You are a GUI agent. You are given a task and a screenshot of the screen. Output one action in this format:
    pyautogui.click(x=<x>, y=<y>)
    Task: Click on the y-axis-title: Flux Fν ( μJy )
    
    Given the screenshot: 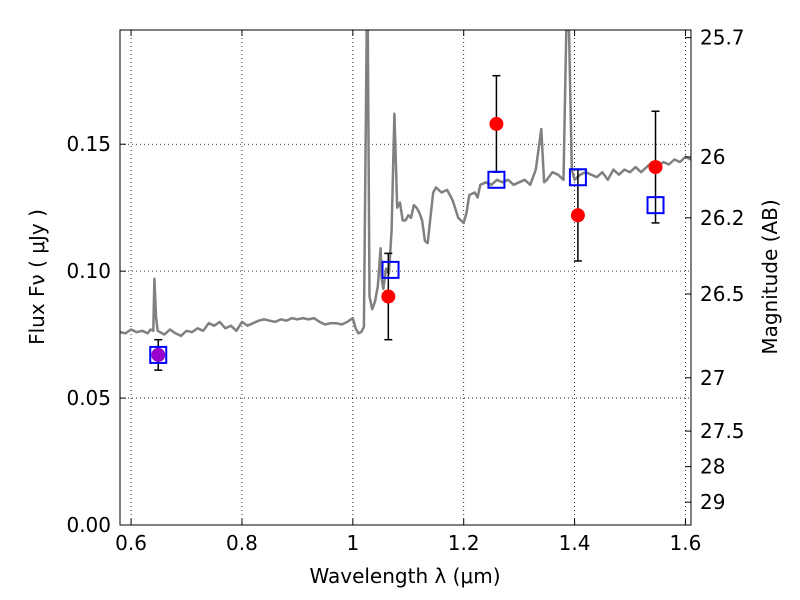 What is the action you would take?
    pyautogui.click(x=37, y=277)
    